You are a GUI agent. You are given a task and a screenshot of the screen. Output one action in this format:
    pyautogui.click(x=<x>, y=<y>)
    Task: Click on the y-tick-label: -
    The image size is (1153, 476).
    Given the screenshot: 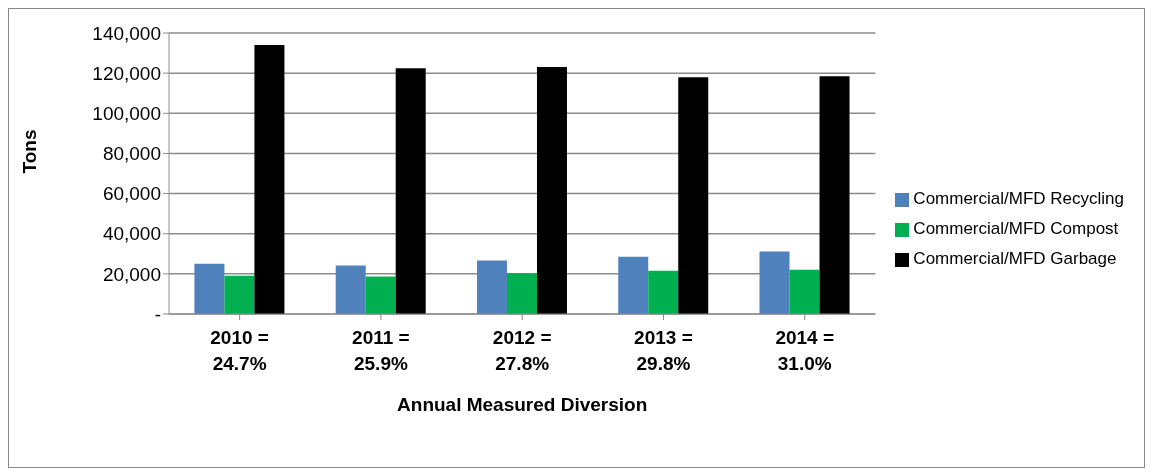 What is the action you would take?
    pyautogui.click(x=157, y=314)
    